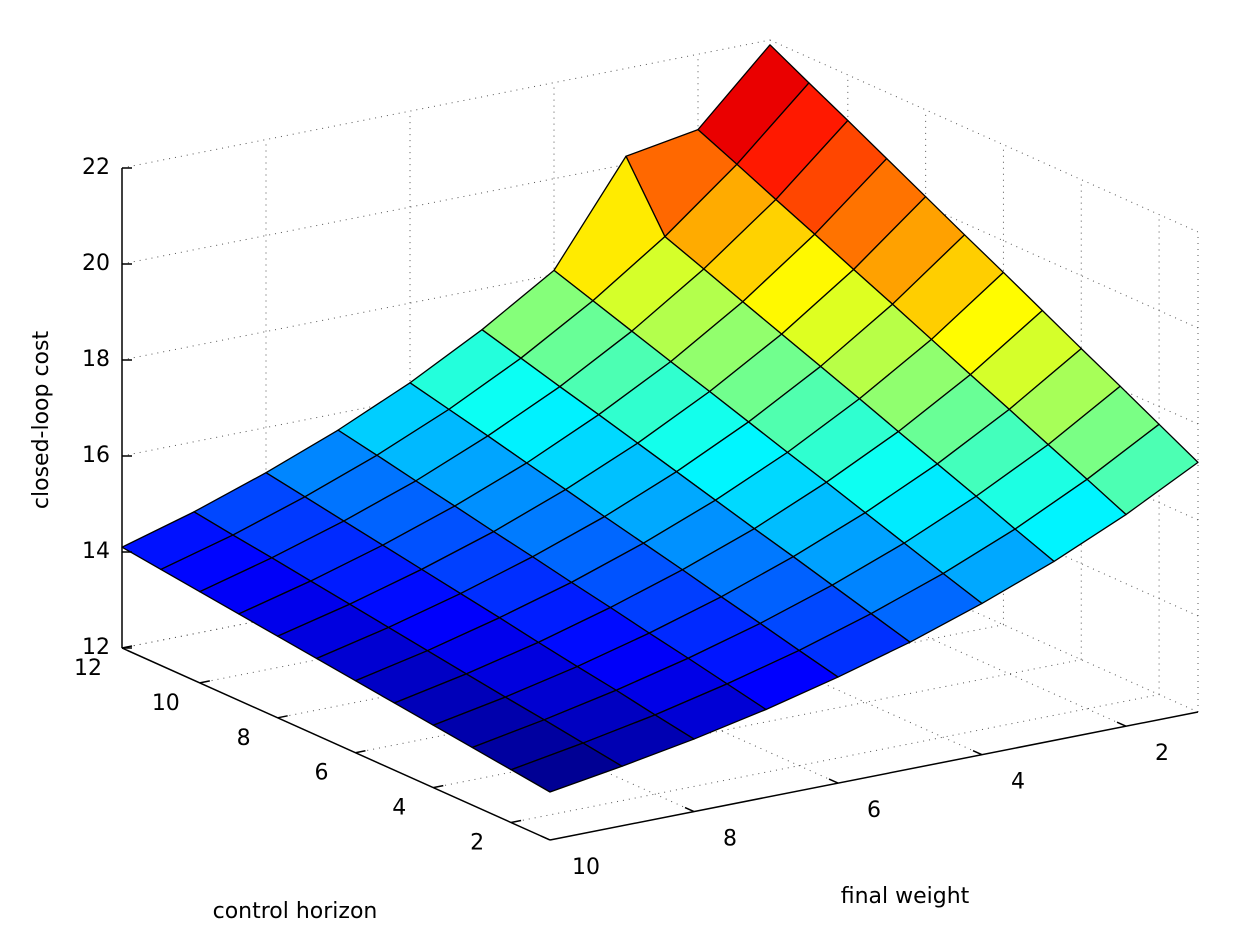 The width and height of the screenshot is (1244, 936). Describe the element at coordinates (166, 703) in the screenshot. I see `x-tick-label: 10` at that location.